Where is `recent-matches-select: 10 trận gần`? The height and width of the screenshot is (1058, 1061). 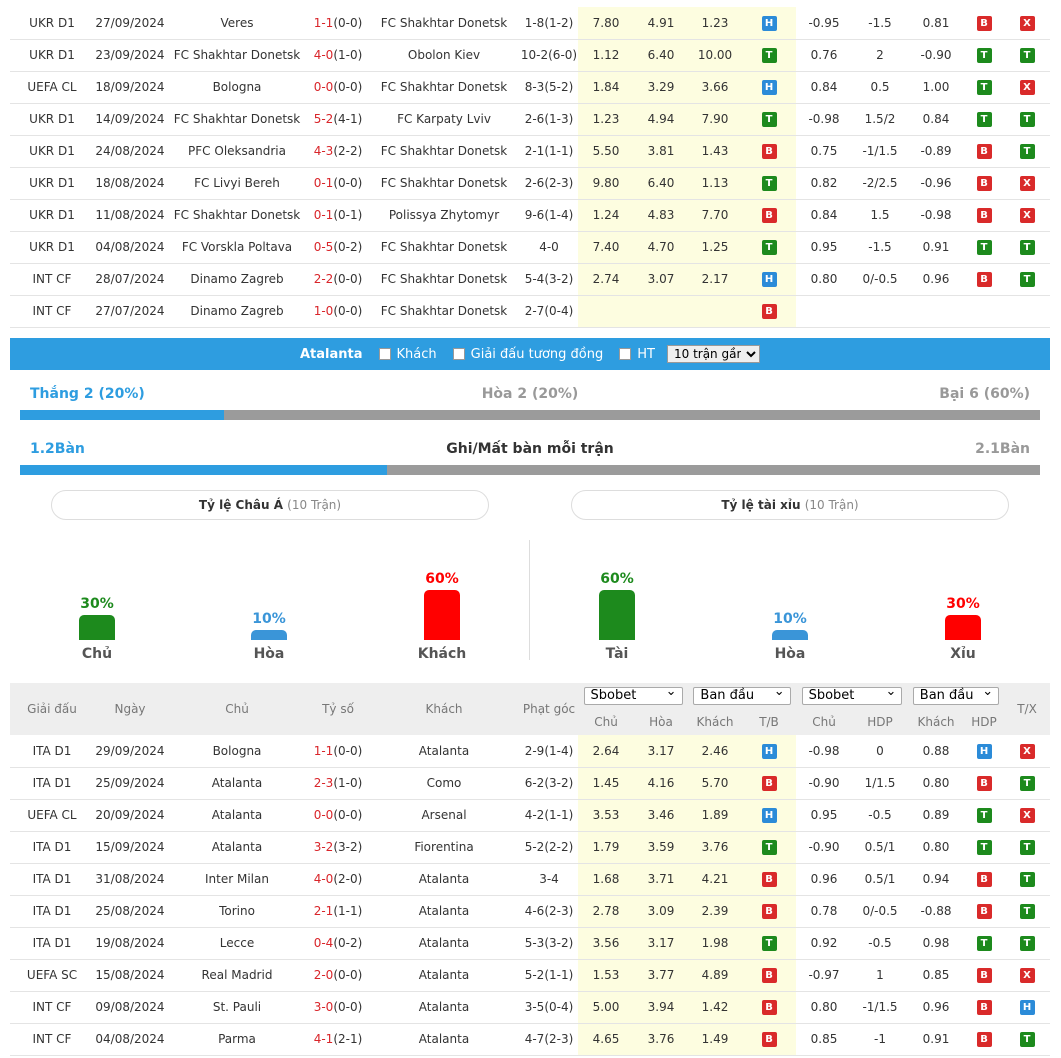
recent-matches-select: 10 trận gần is located at coordinates (713, 354).